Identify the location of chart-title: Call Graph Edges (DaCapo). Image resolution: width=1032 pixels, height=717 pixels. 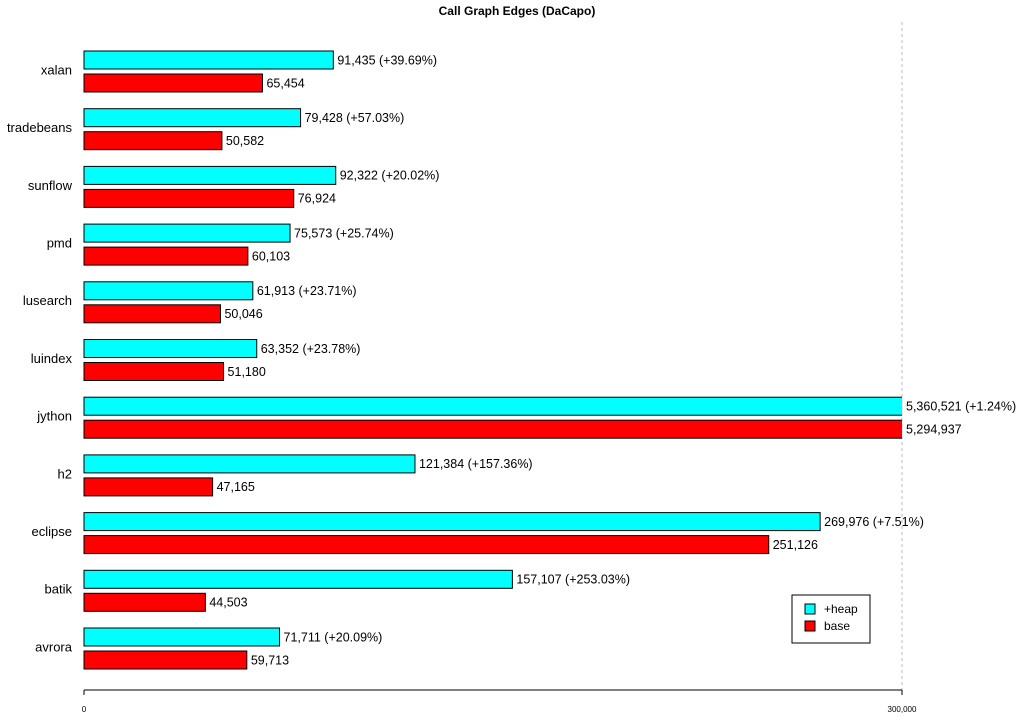
(517, 11).